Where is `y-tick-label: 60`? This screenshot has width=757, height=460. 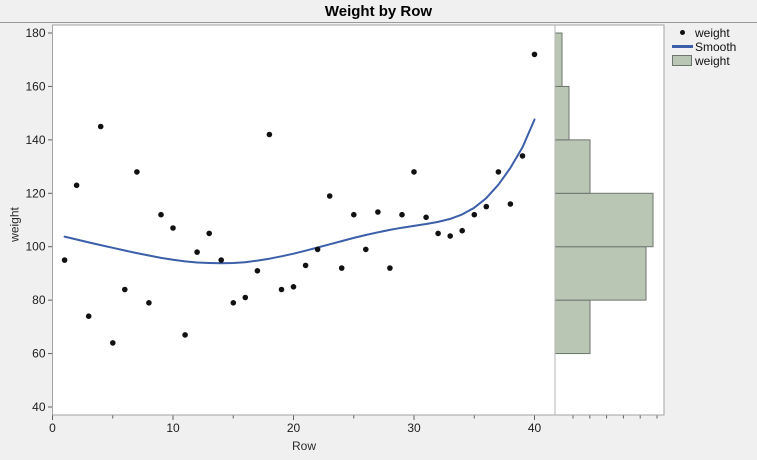
y-tick-label: 60 is located at coordinates (39, 354).